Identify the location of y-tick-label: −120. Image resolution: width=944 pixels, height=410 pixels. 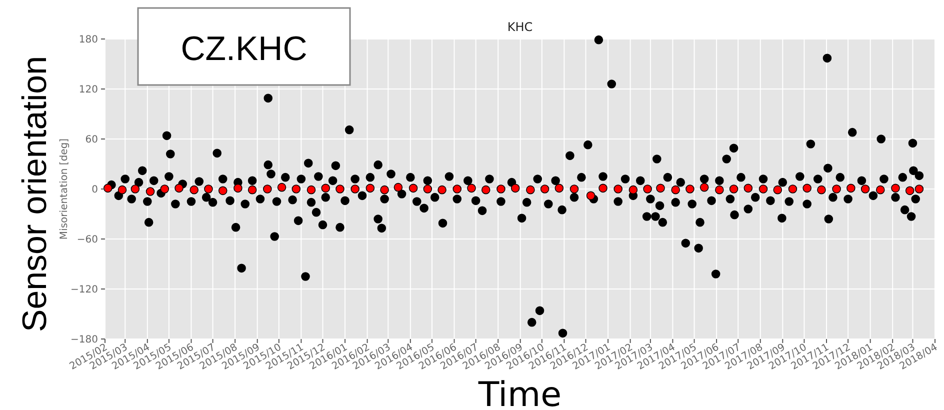
(84, 290).